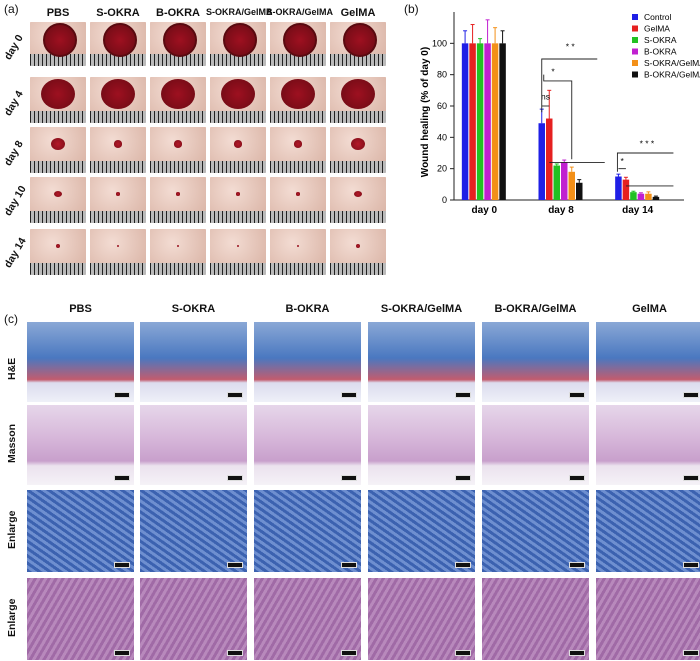 This screenshot has height=661, width=700. Describe the element at coordinates (647, 144) in the screenshot. I see `significance-mark: * * *` at that location.